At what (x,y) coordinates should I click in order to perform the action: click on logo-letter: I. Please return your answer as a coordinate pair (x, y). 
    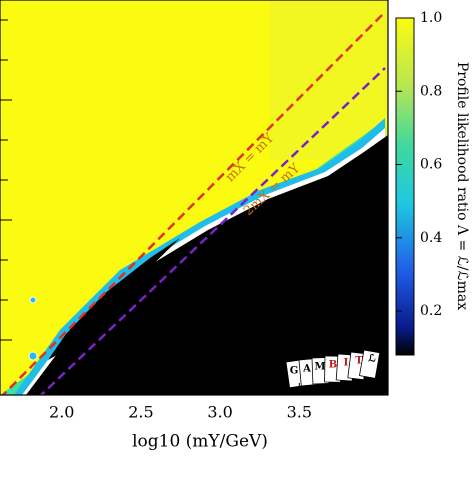
    Looking at the image, I should click on (346, 363).